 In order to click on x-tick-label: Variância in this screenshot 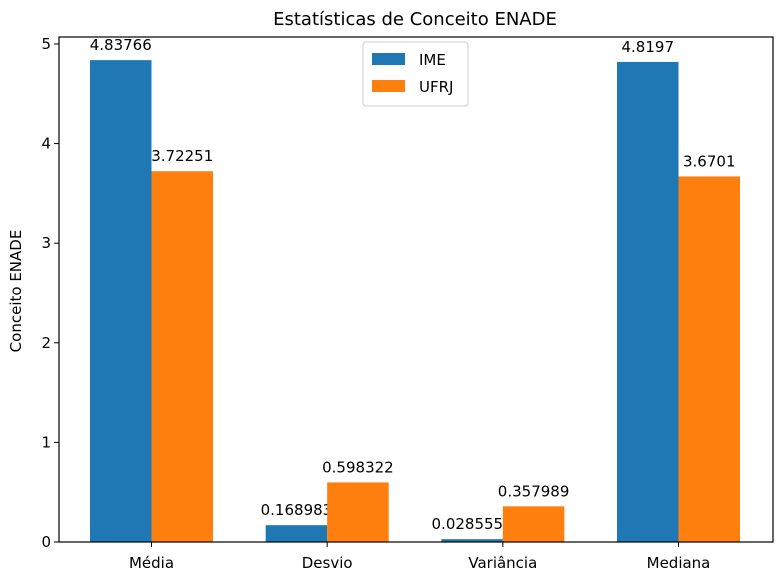, I will do `click(502, 563)`.